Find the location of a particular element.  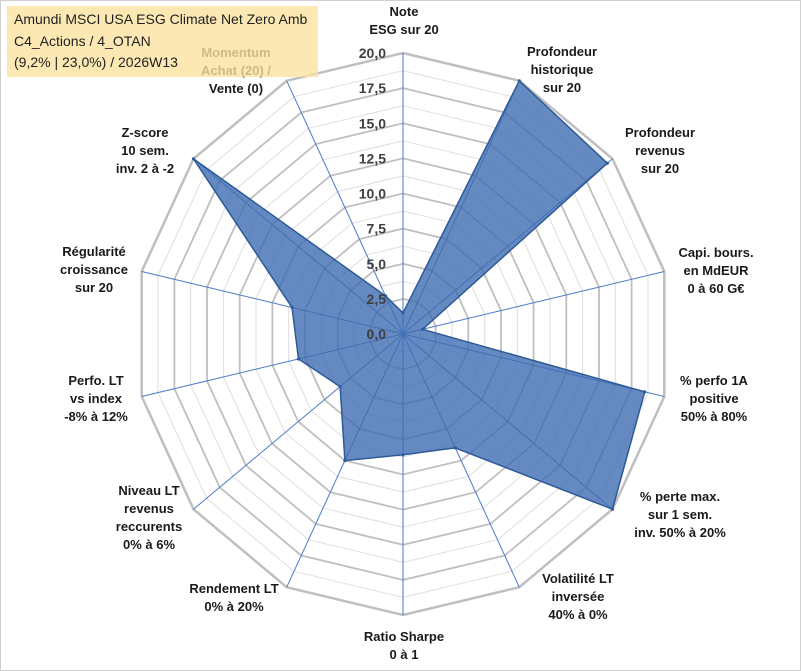

axis-label-perfo-1a: % perfo 1A positive 50% à 80% is located at coordinates (714, 398).